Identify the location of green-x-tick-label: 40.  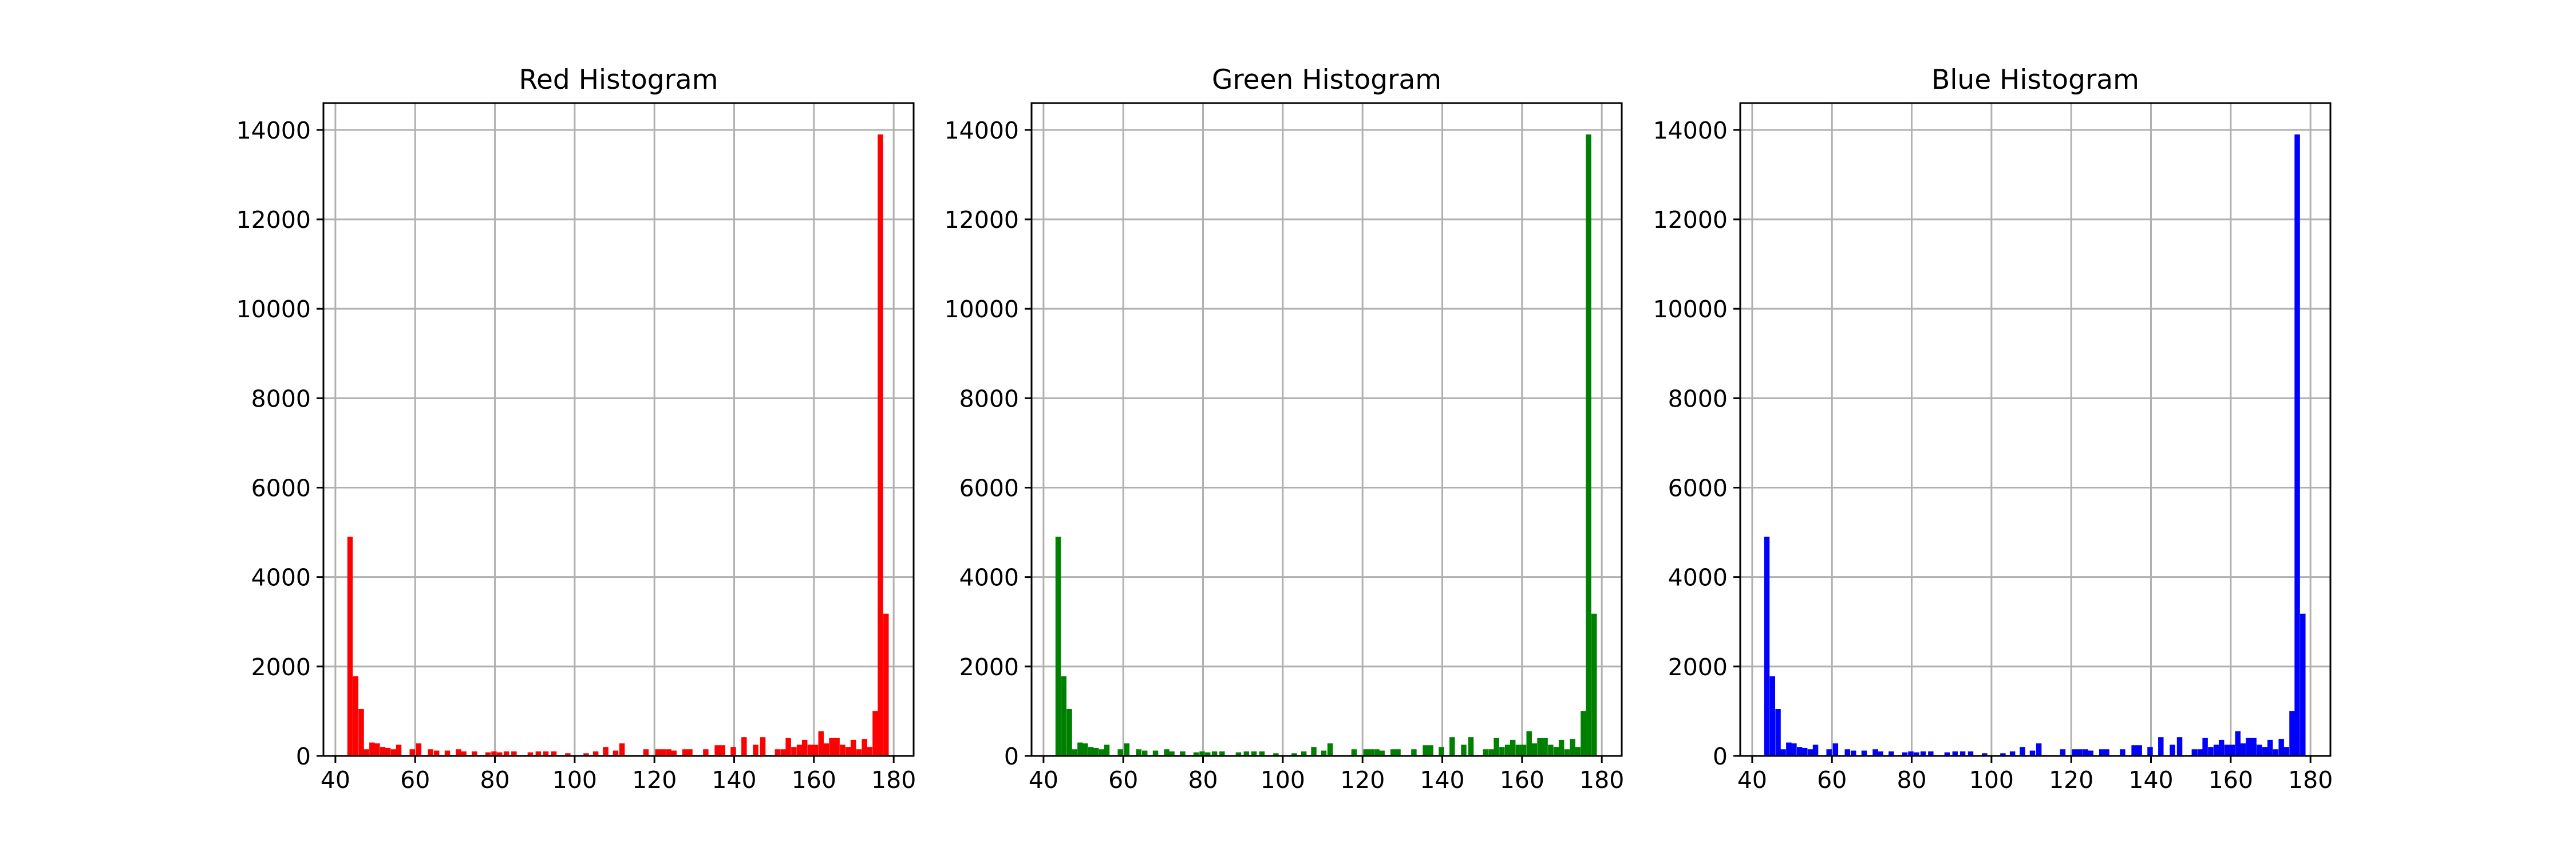
(1043, 780).